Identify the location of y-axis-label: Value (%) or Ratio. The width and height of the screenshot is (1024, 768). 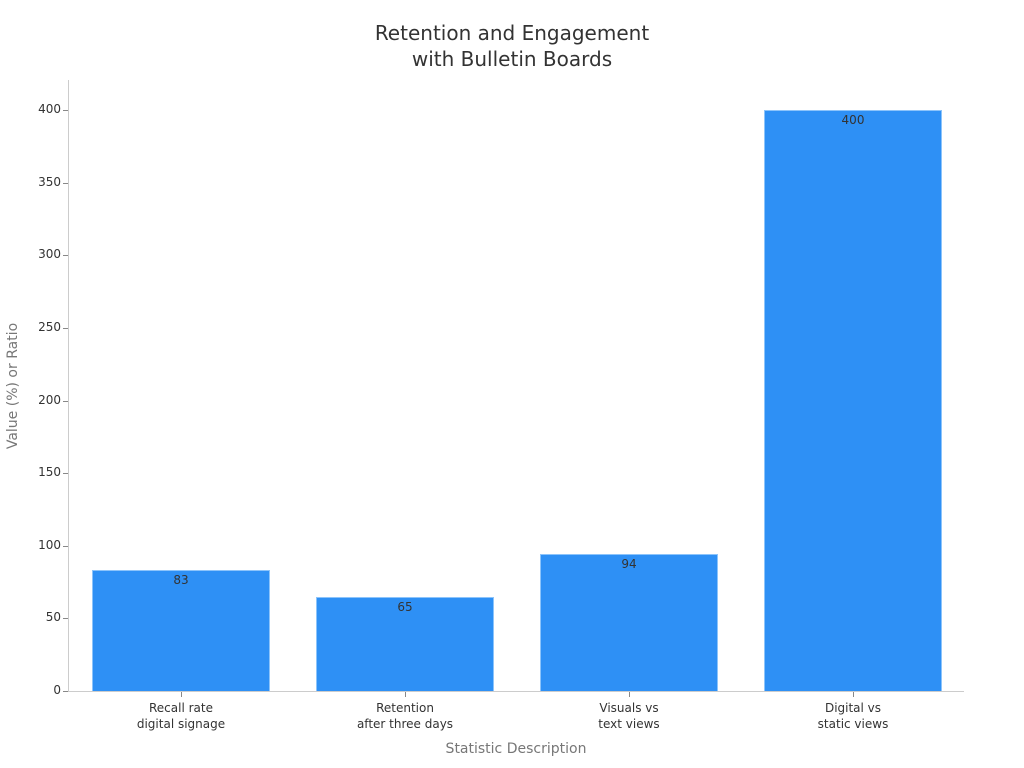
(13, 386).